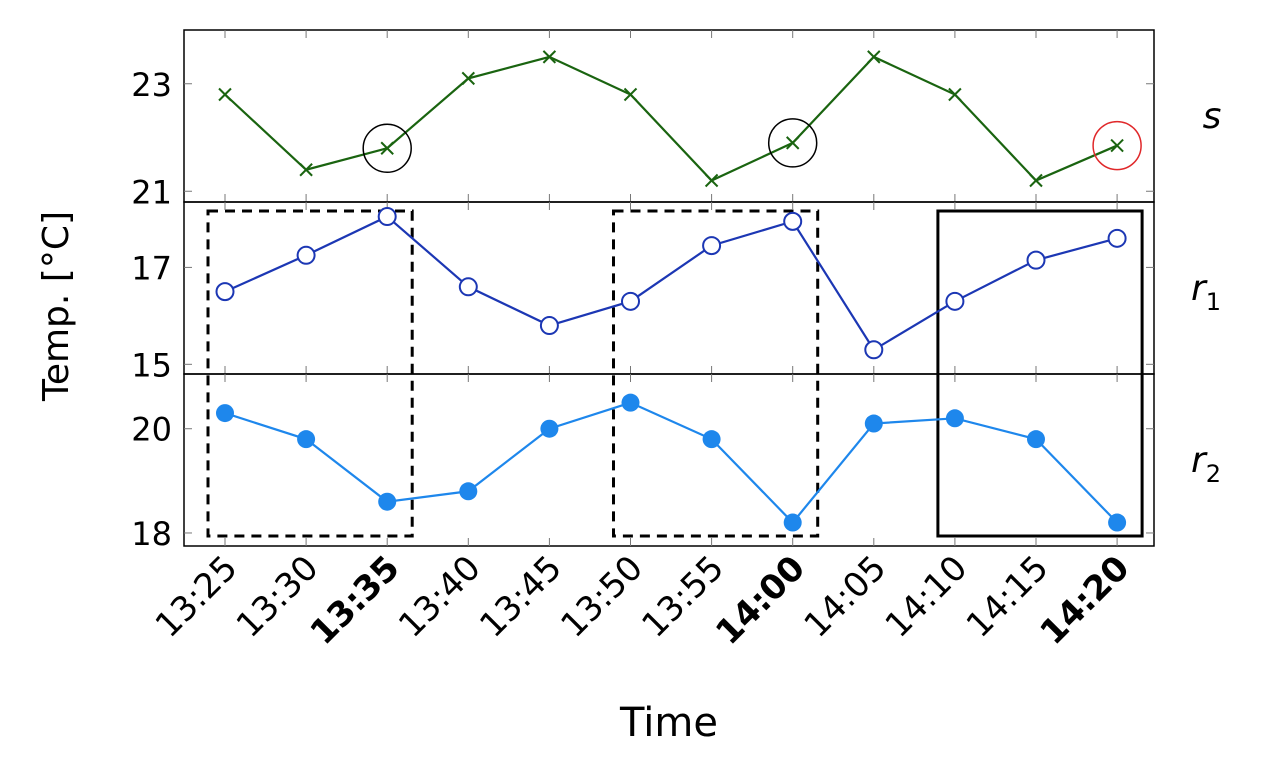 The image size is (1276, 772). I want to click on x-tick-label: 13:45, so click(521, 597).